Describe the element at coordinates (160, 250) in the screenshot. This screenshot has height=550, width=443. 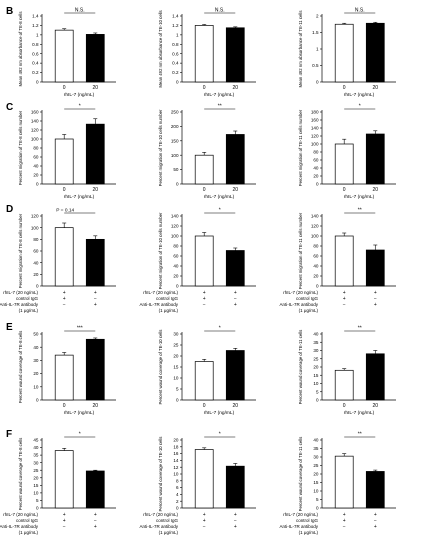
I see `y-axis-label: Percent migration of TE-10 cells number` at that location.